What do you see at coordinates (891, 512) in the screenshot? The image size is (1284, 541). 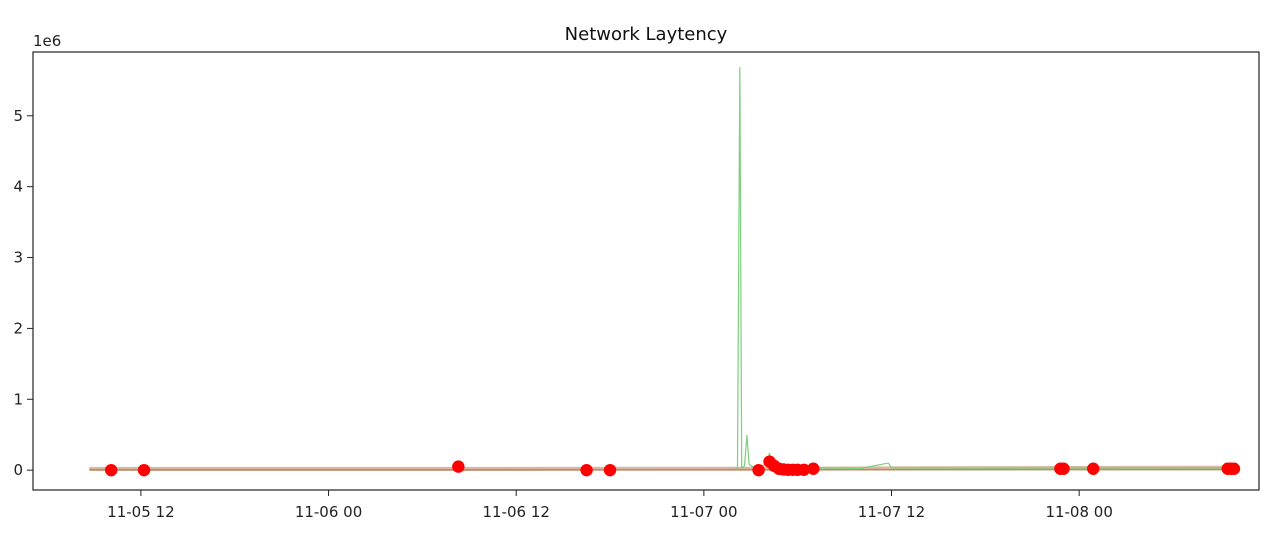 I see `x-tick-label: 11-07 12` at bounding box center [891, 512].